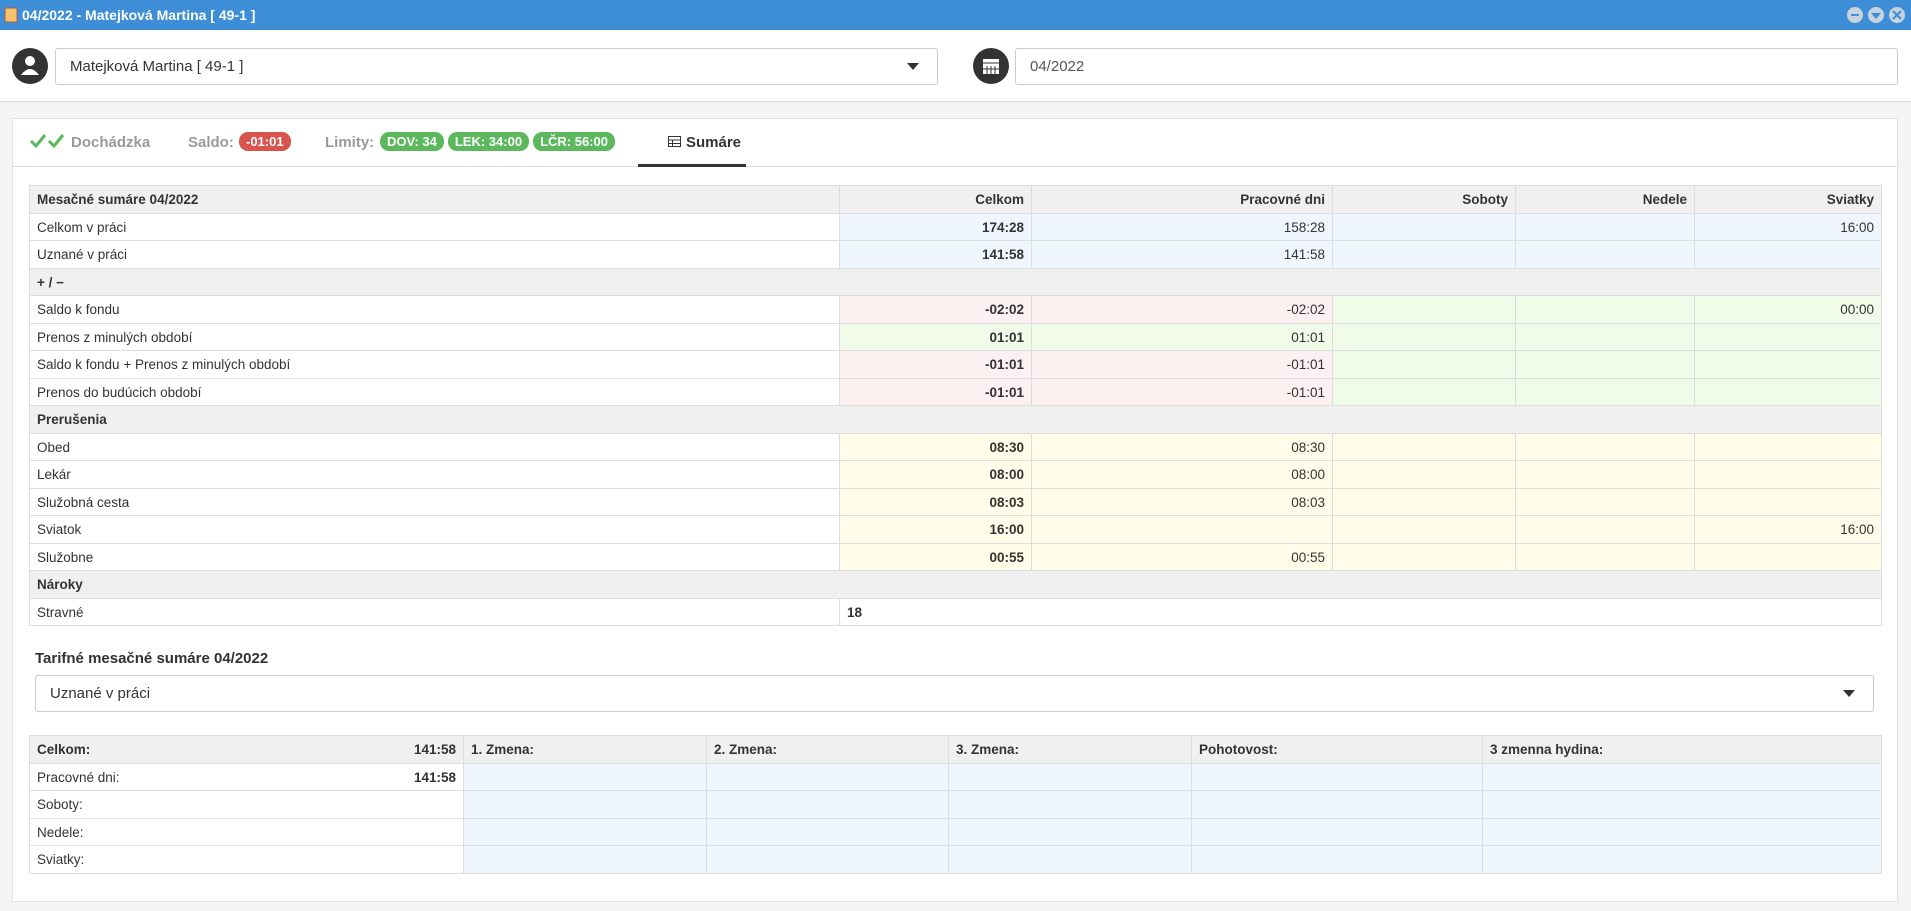  I want to click on column-header: Nedele, so click(1605, 200).